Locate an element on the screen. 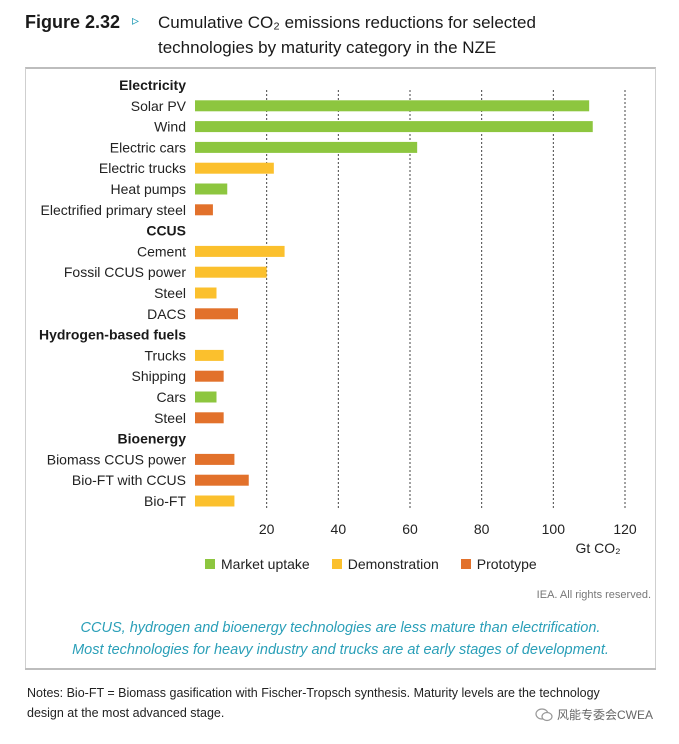 The image size is (679, 744). wechat-icon is located at coordinates (544, 714).